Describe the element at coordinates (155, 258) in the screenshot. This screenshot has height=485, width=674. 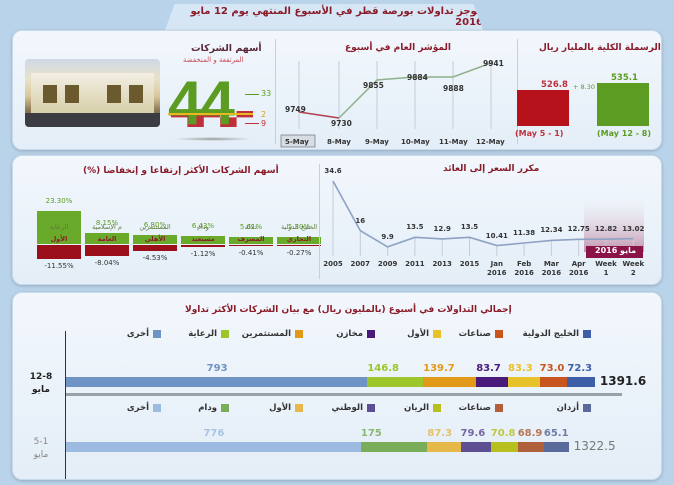
I see `loser-value: -4.53%` at that location.